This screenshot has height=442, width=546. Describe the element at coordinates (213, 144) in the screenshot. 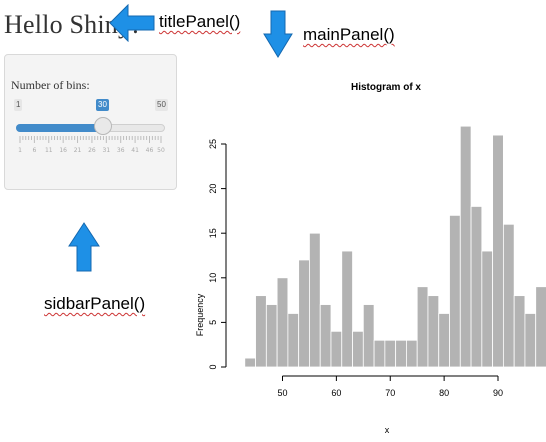

I see `y-tick-label: 25` at that location.